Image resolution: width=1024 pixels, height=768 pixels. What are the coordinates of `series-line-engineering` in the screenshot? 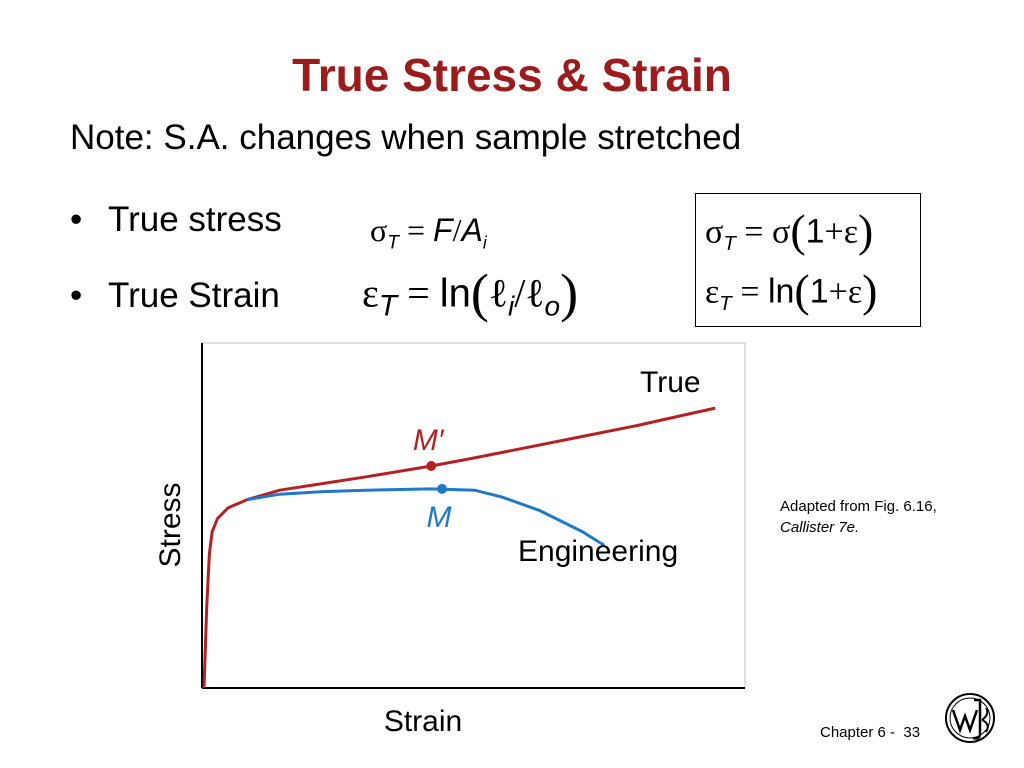 It's located at (426, 517).